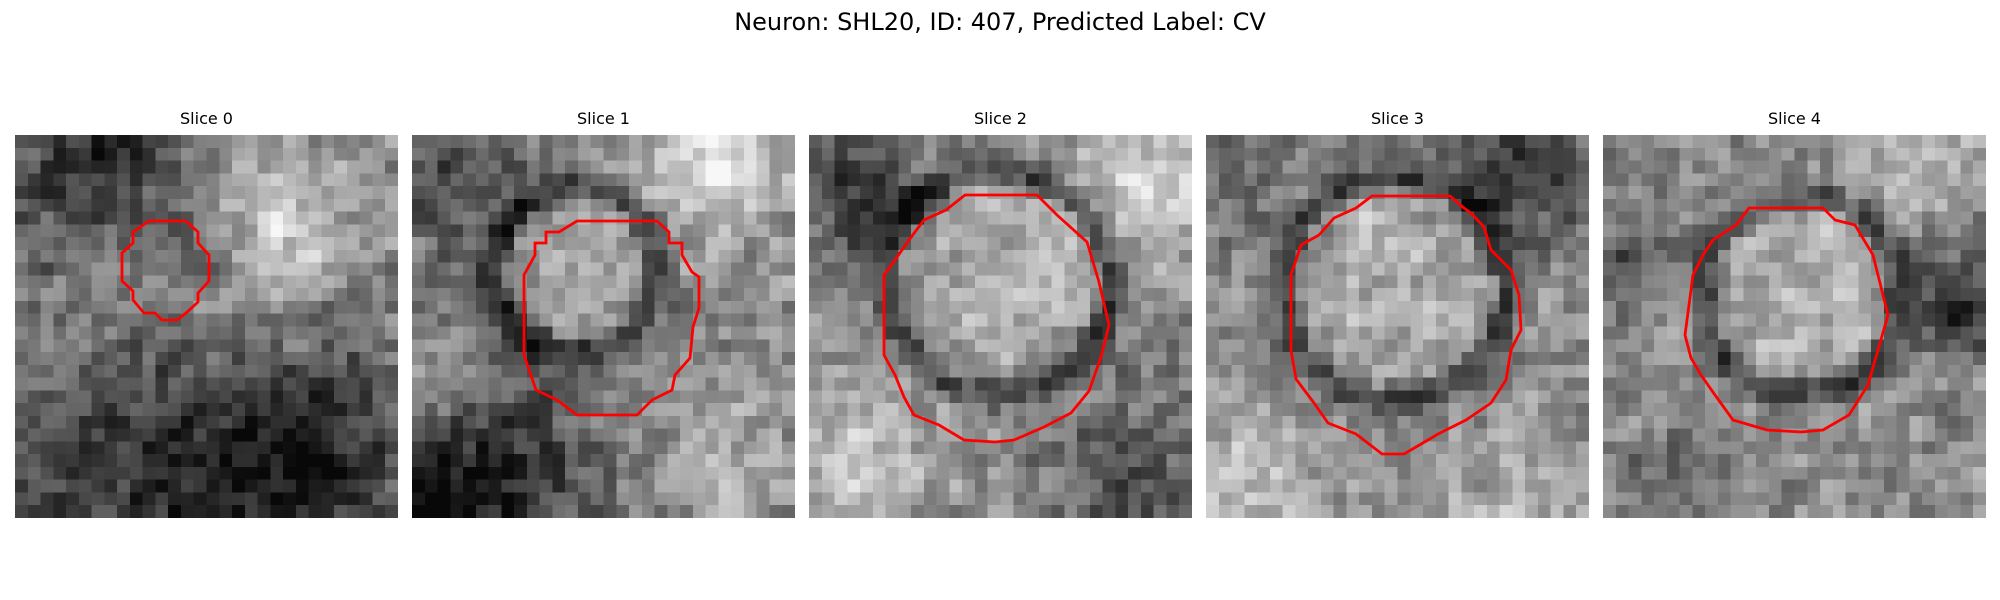 The height and width of the screenshot is (600, 2000). I want to click on slice-panel-3: Slice 3, so click(1397, 313).